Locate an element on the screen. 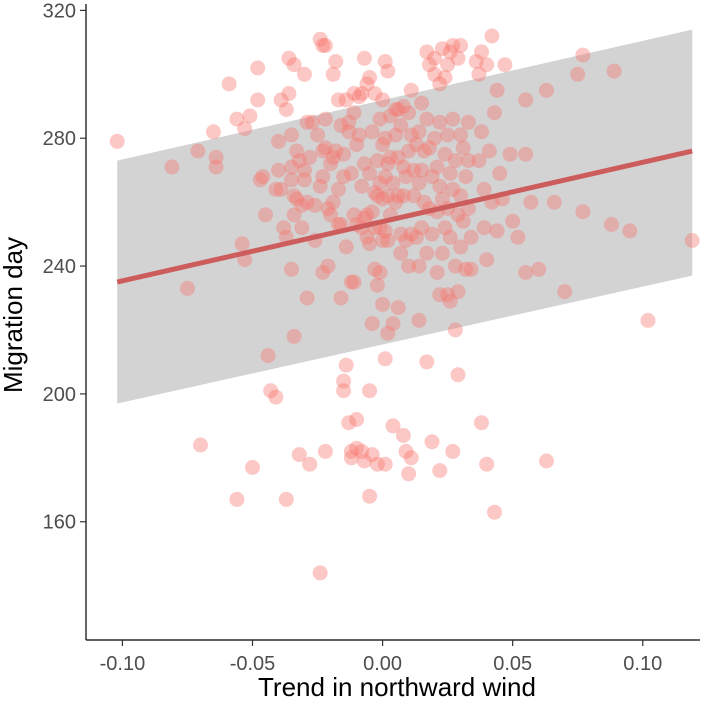 This screenshot has width=709, height=704. x-tick-label: -0.10 is located at coordinates (123, 664).